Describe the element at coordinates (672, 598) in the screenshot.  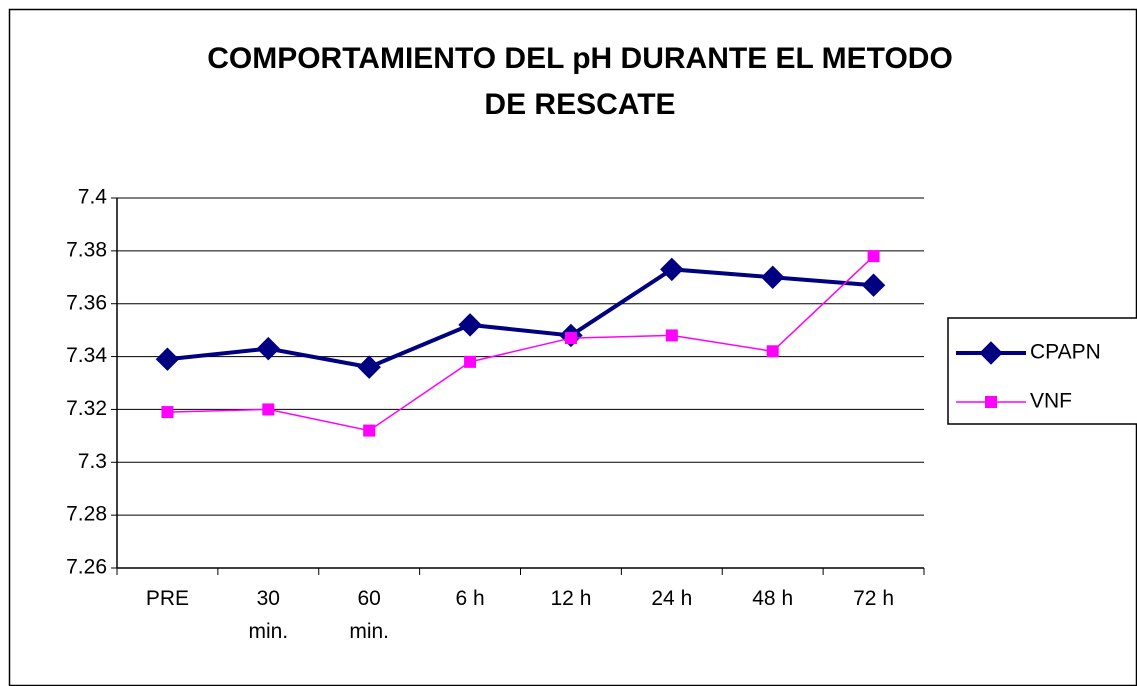
I see `x-tick-label: 24 h` at that location.